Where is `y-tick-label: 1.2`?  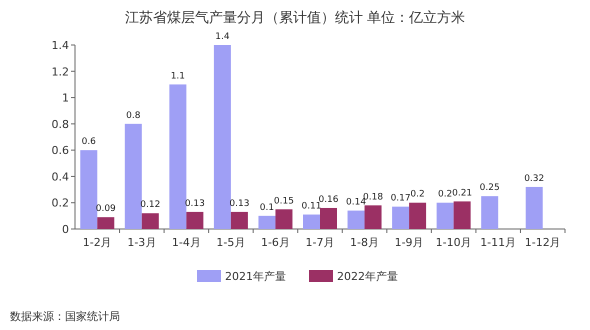 y-tick-label: 1.2 is located at coordinates (60, 71).